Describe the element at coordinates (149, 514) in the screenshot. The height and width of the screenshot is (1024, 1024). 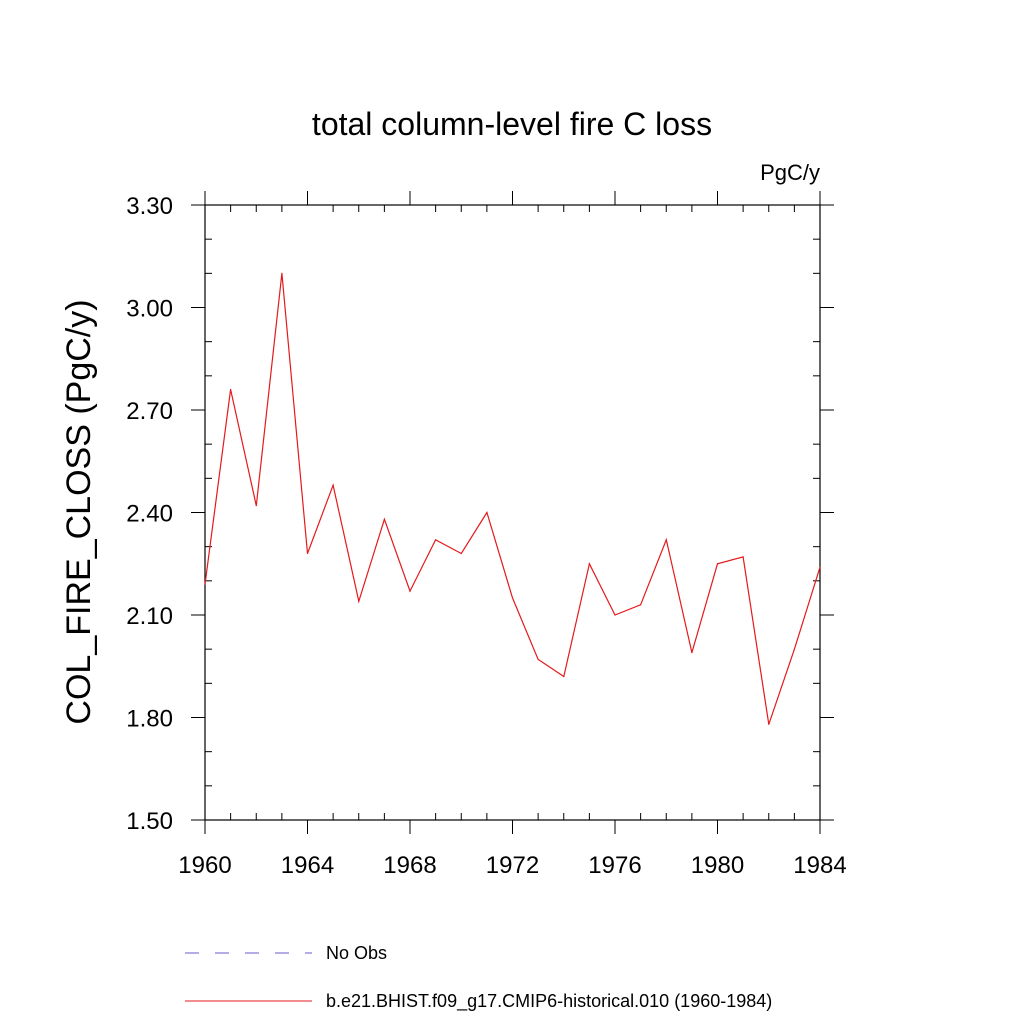
I see `y-tick-label: 2.40` at that location.